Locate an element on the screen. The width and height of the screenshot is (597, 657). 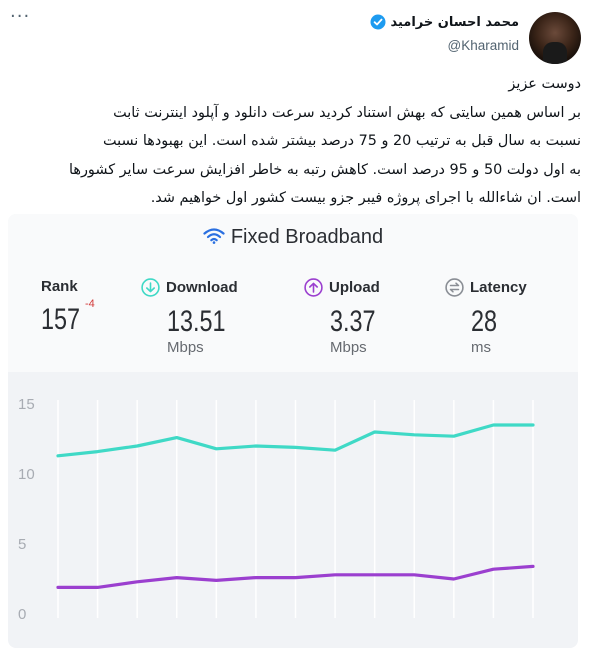
metric-upload: Upload 3.37 Mbps is located at coordinates (346, 317).